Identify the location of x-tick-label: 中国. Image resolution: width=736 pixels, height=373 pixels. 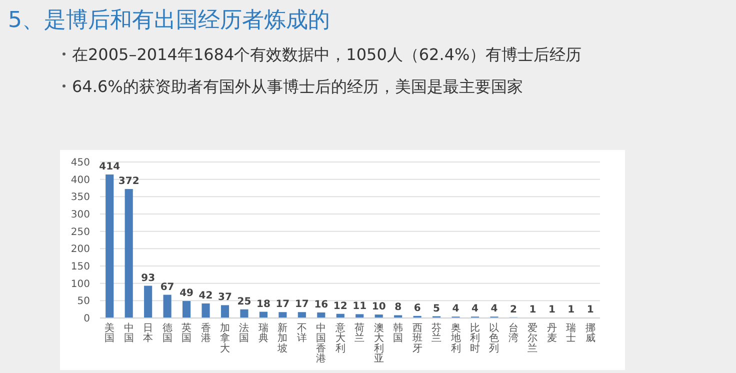
(129, 333).